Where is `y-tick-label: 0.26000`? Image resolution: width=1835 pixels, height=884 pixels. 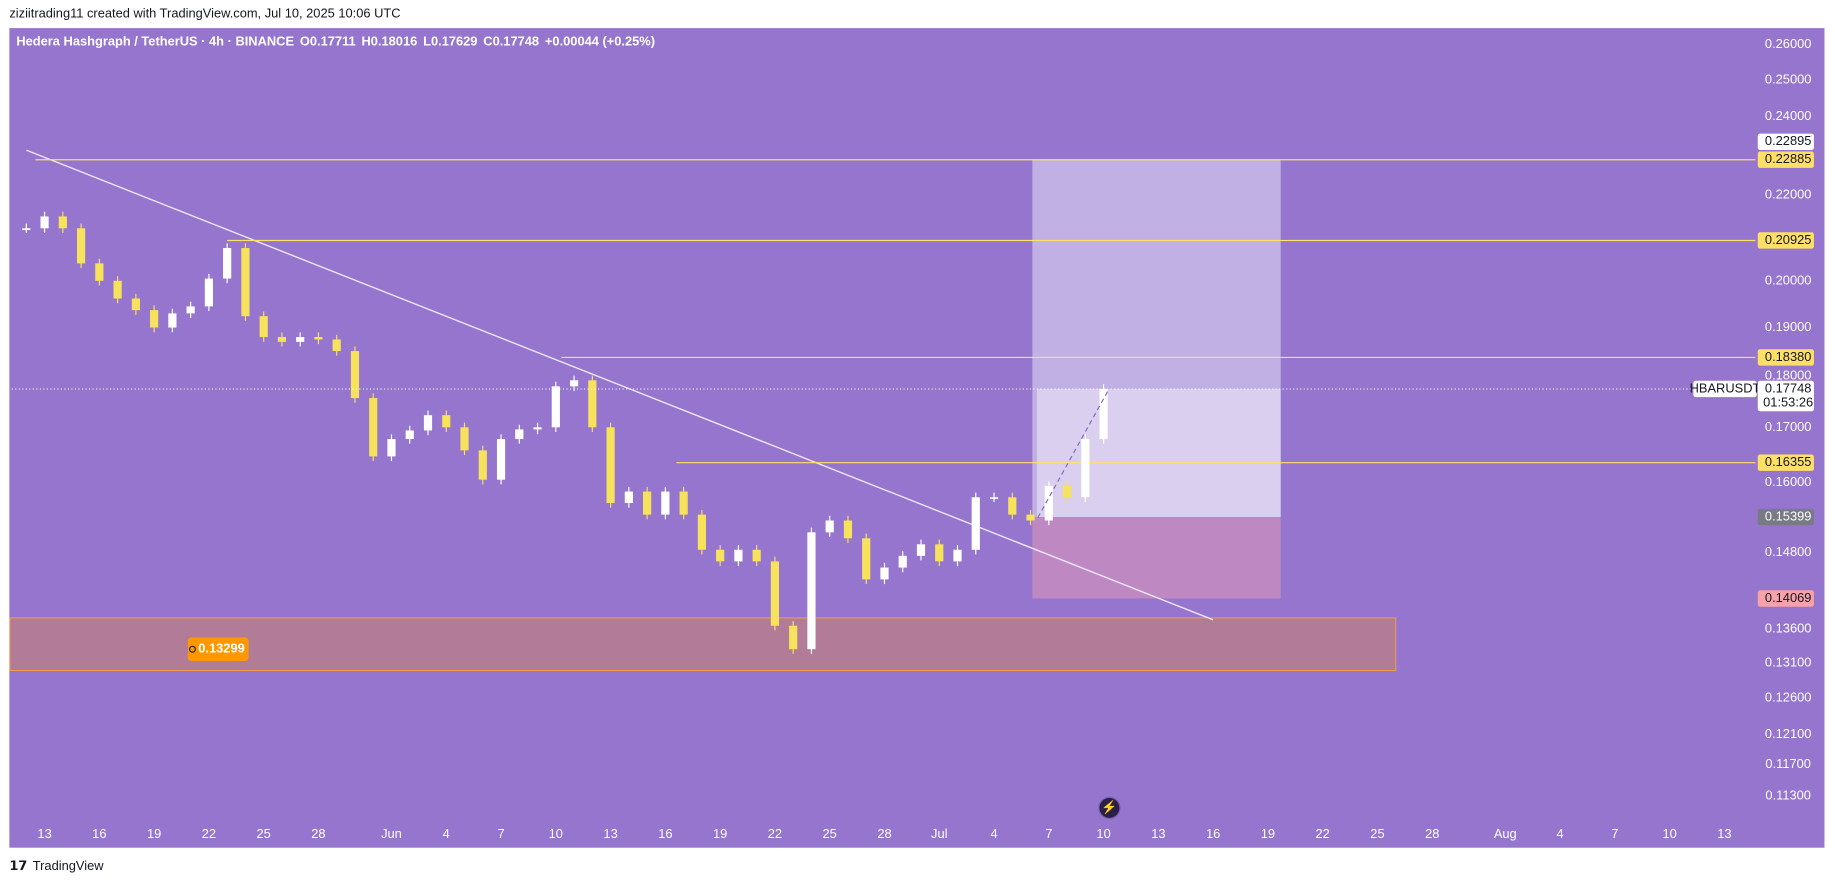 y-tick-label: 0.26000 is located at coordinates (1788, 43).